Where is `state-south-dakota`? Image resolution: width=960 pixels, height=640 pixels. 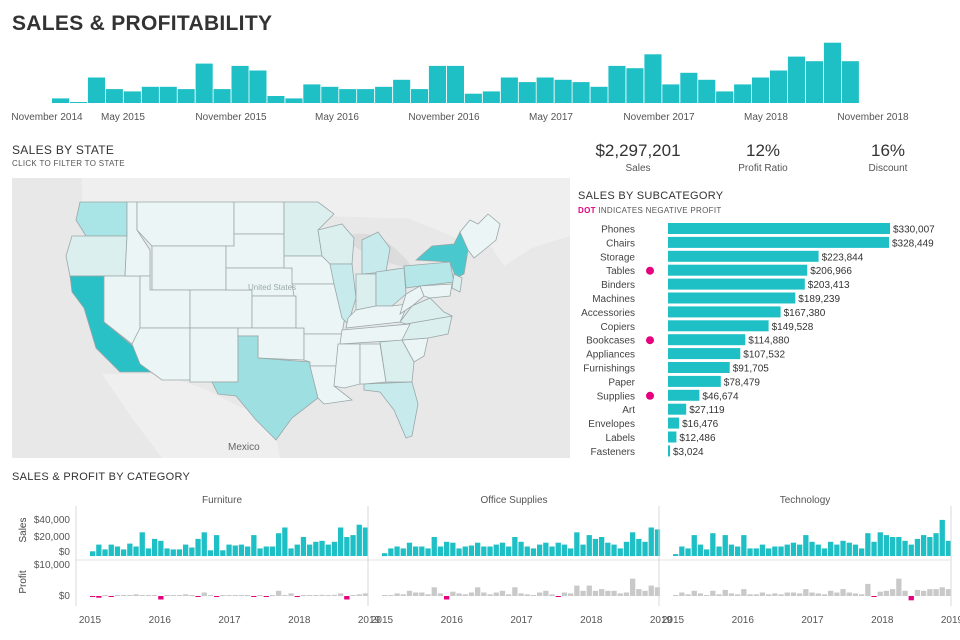
state-south-dakota is located at coordinates (255, 251).